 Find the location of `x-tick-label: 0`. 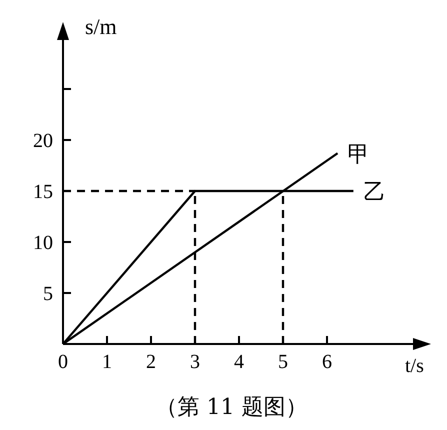

x-tick-label: 0 is located at coordinates (63, 362).